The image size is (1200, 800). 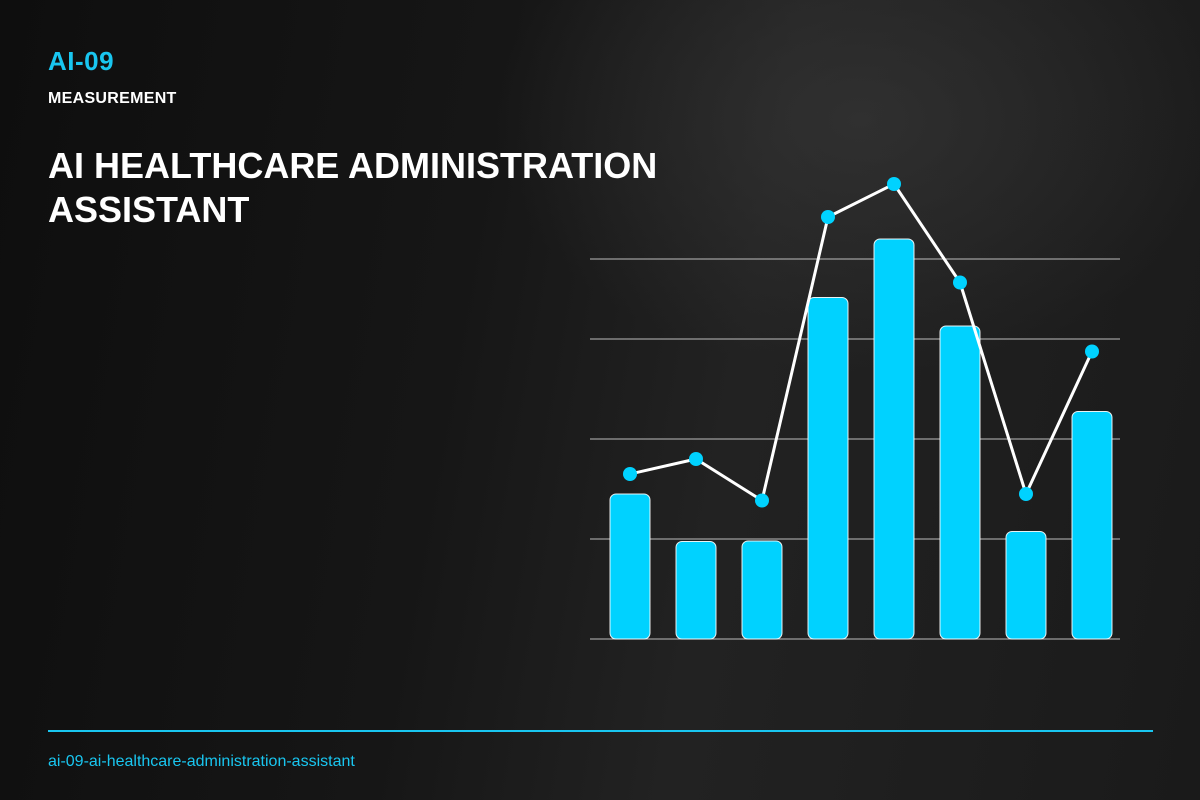 I want to click on footer-divider, so click(x=600, y=731).